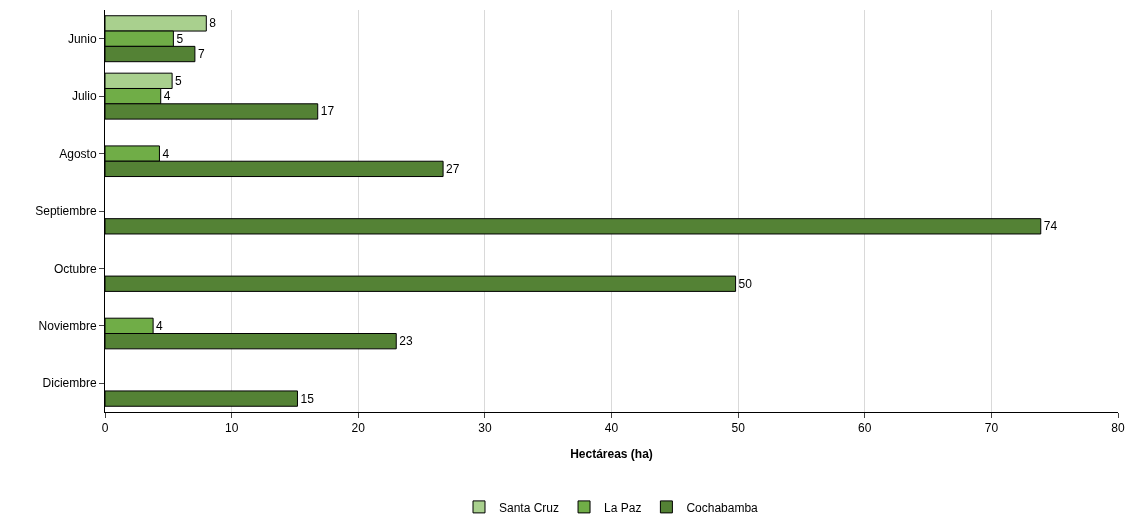  I want to click on data-label: 7, so click(201, 54).